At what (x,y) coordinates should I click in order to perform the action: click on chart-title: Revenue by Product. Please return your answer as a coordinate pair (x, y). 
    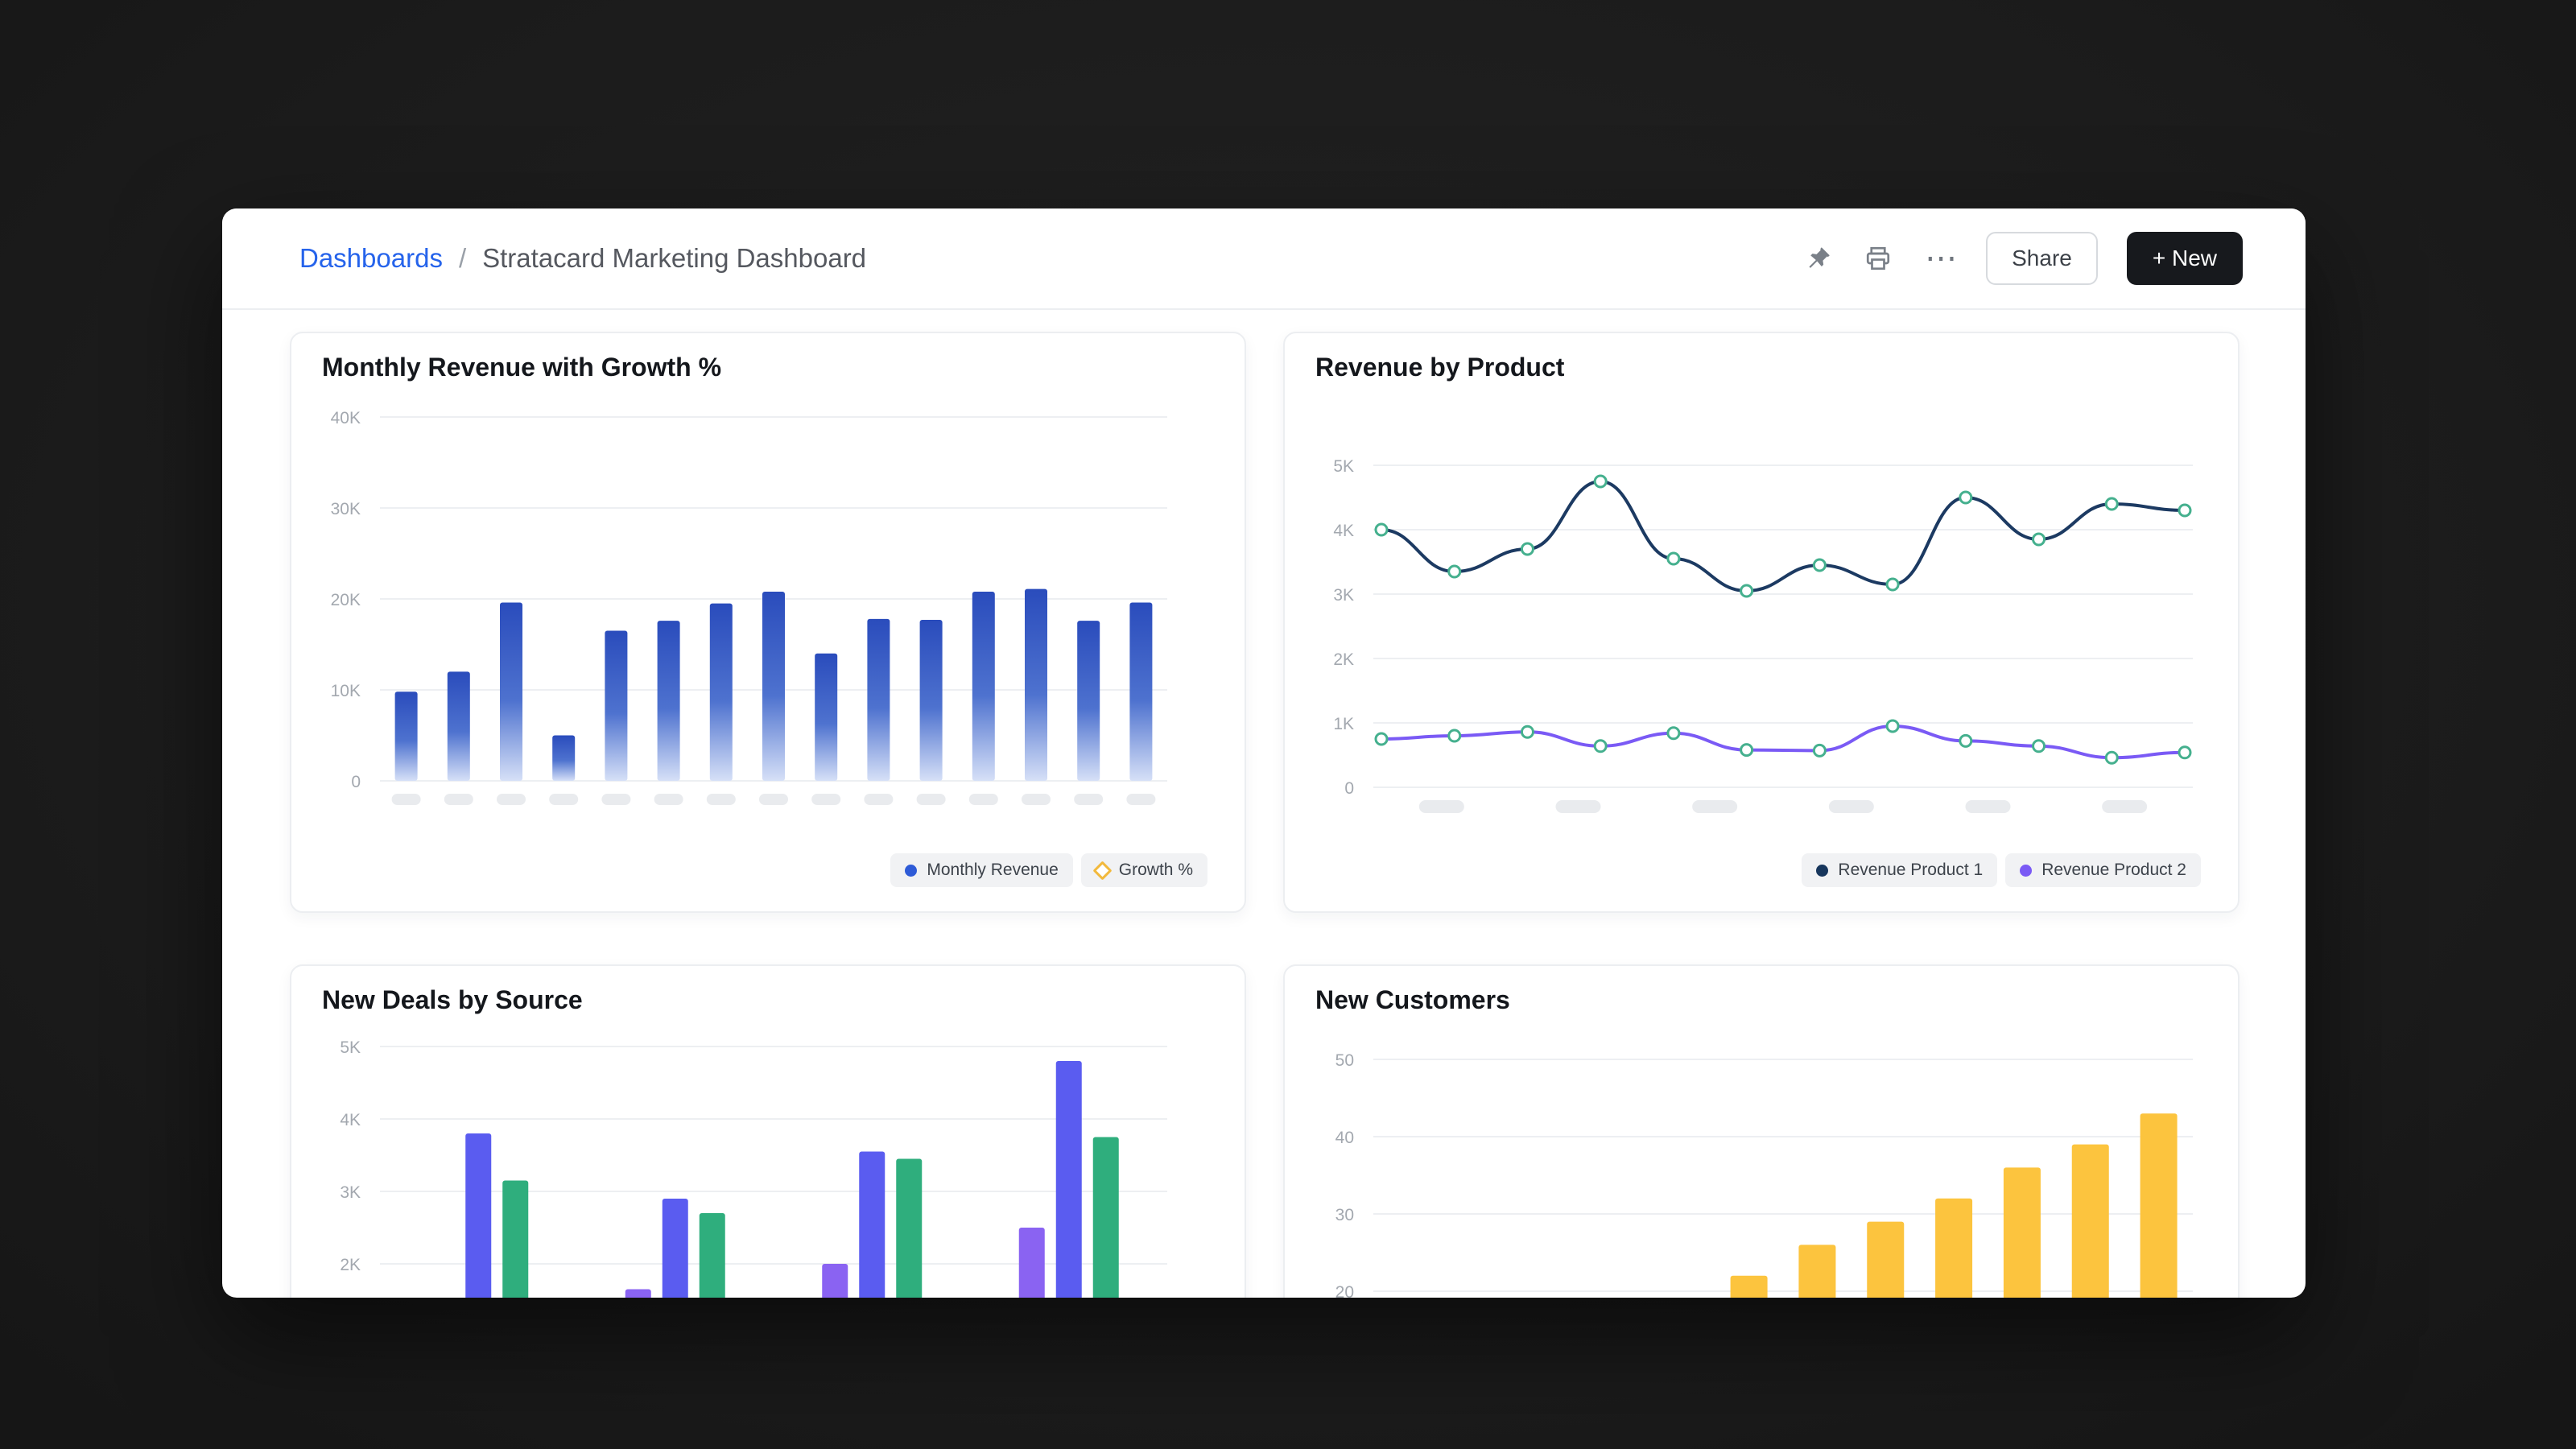
    Looking at the image, I should click on (1440, 367).